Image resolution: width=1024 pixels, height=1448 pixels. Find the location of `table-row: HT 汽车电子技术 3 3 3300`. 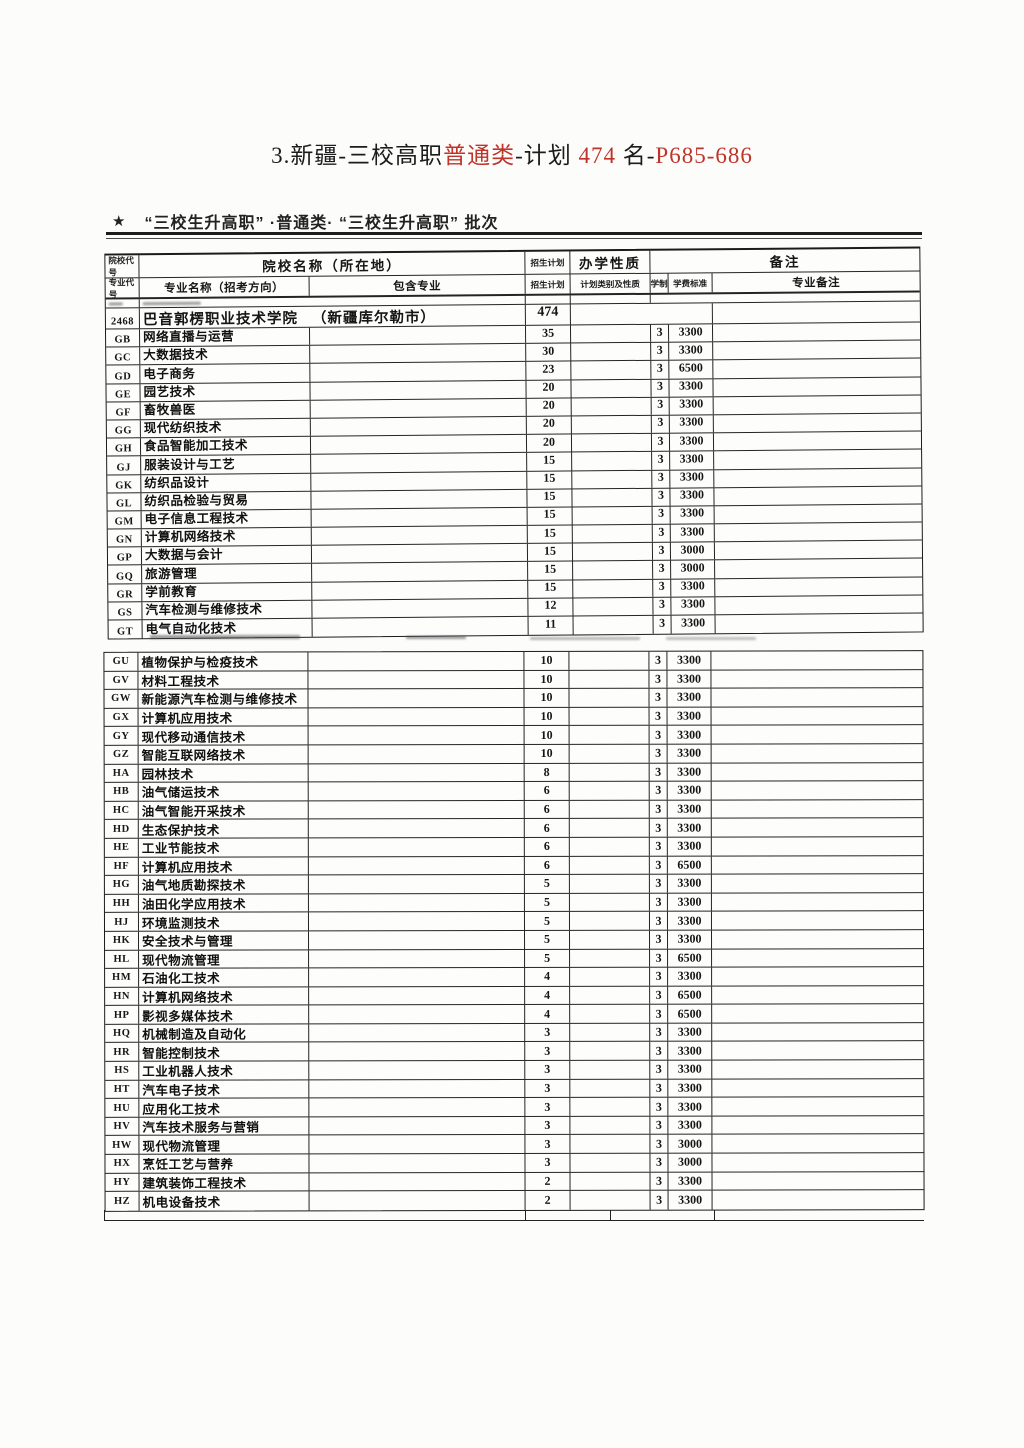

table-row: HT 汽车电子技术 3 3 3300 is located at coordinates (514, 1089).